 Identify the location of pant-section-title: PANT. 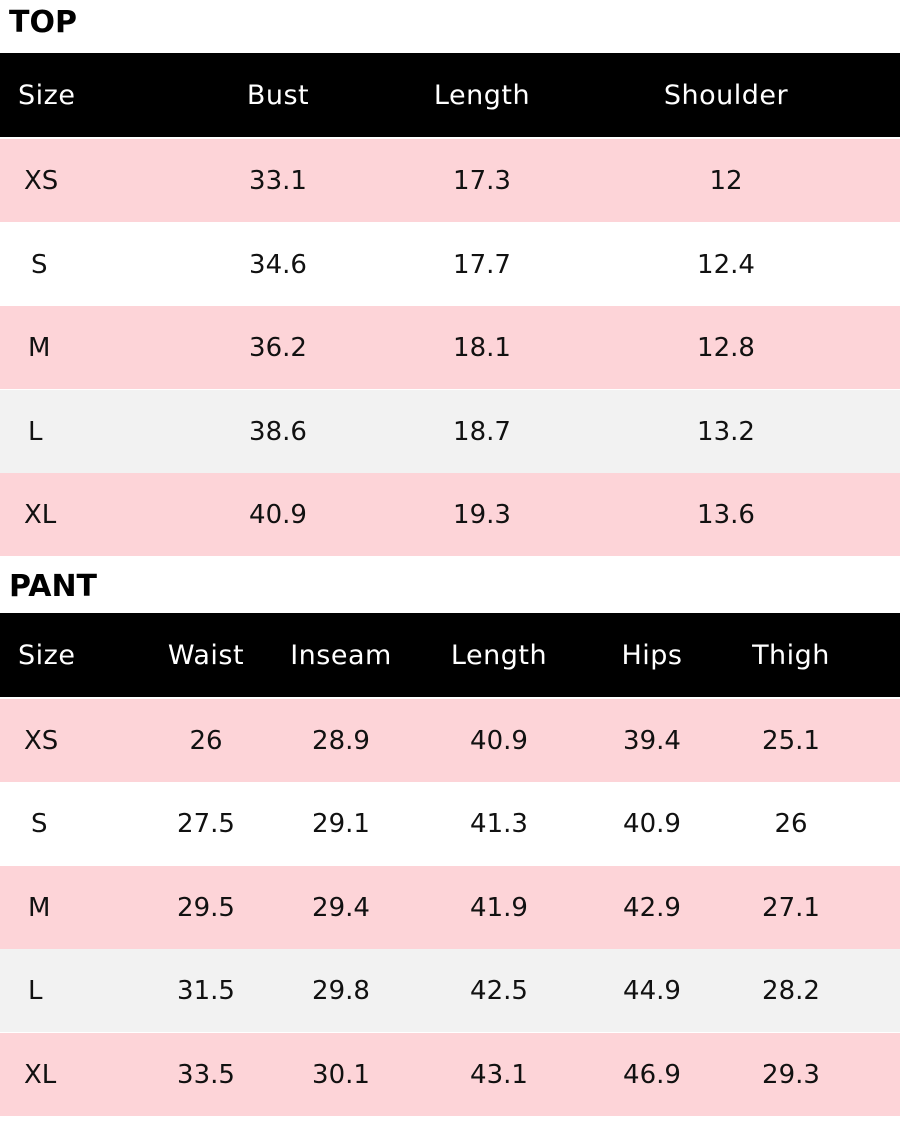
(53, 586).